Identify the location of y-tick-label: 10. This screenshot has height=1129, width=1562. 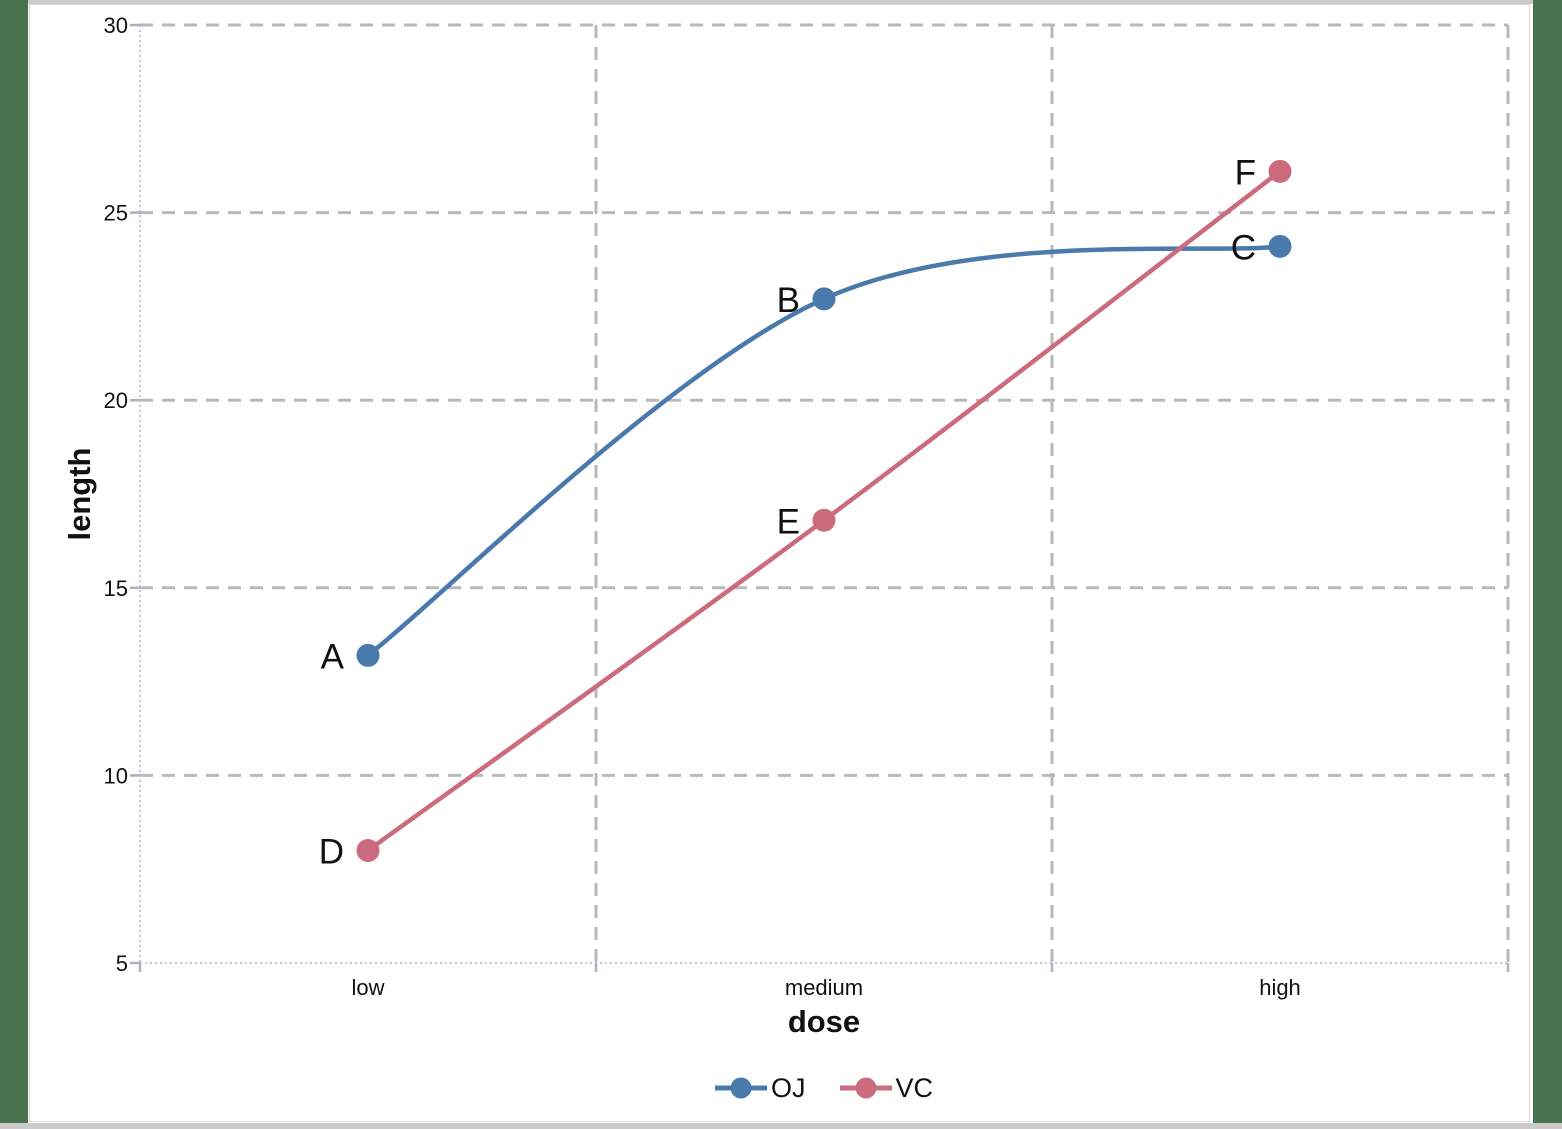
(116, 775).